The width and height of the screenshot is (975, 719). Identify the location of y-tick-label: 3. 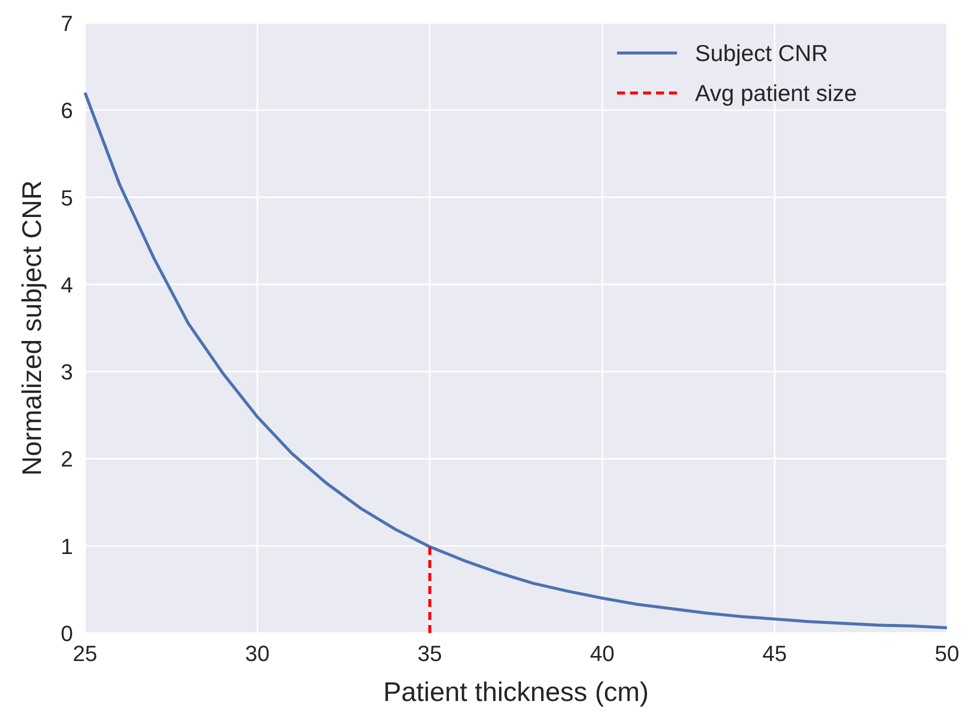
(66, 372).